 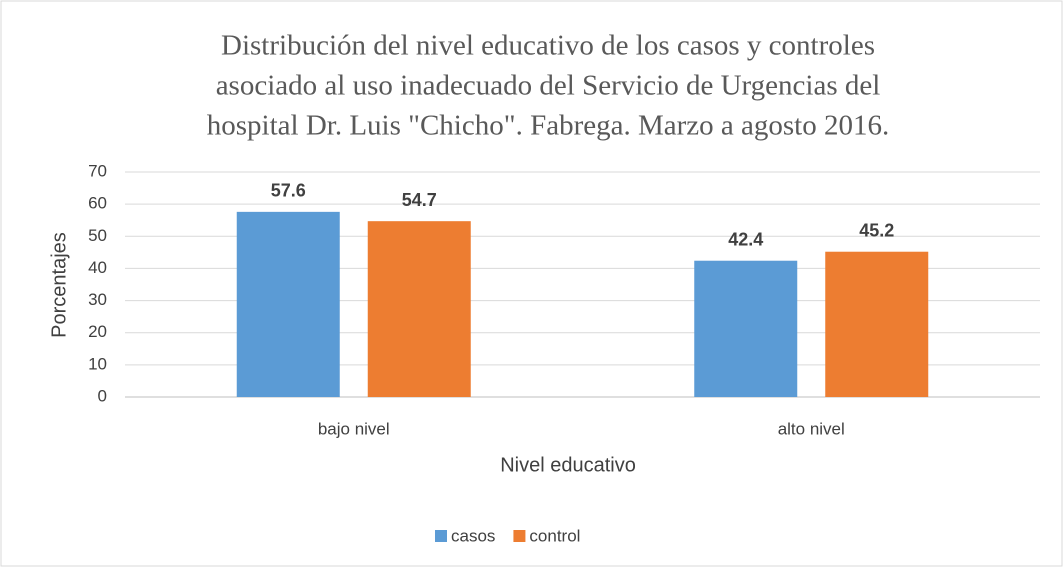 I want to click on data-label: 45.2, so click(x=876, y=230).